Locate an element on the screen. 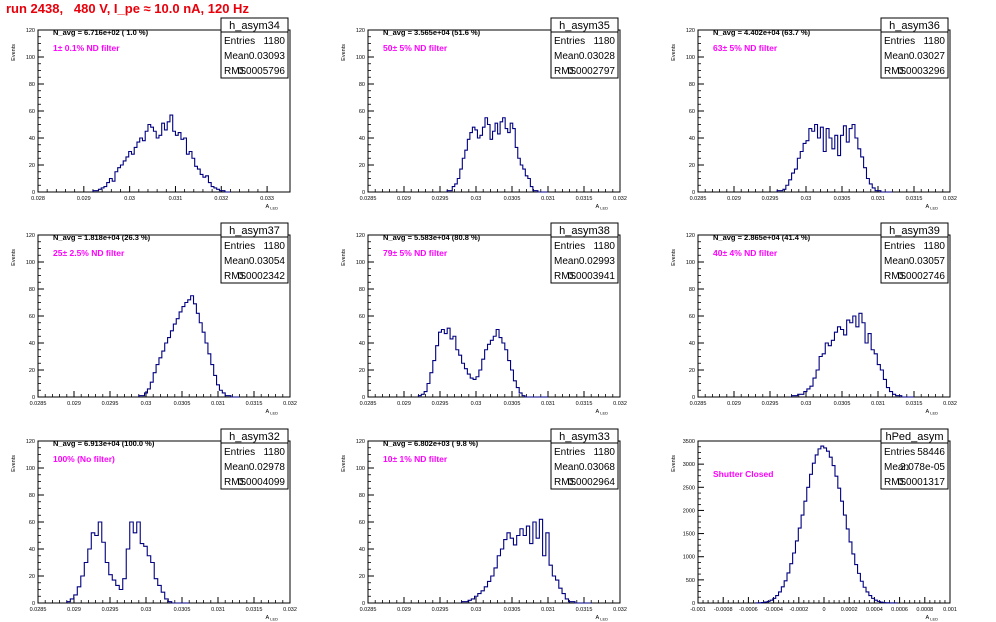  navg-label: N_avg = 2.865e+04 (41.4 %) is located at coordinates (762, 237).